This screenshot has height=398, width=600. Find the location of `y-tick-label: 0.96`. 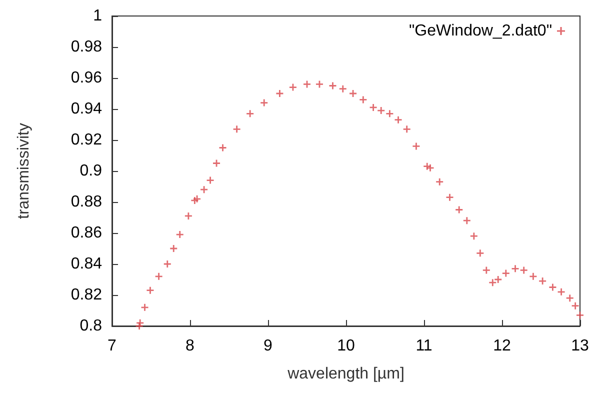

y-tick-label: 0.96 is located at coordinates (86, 78).